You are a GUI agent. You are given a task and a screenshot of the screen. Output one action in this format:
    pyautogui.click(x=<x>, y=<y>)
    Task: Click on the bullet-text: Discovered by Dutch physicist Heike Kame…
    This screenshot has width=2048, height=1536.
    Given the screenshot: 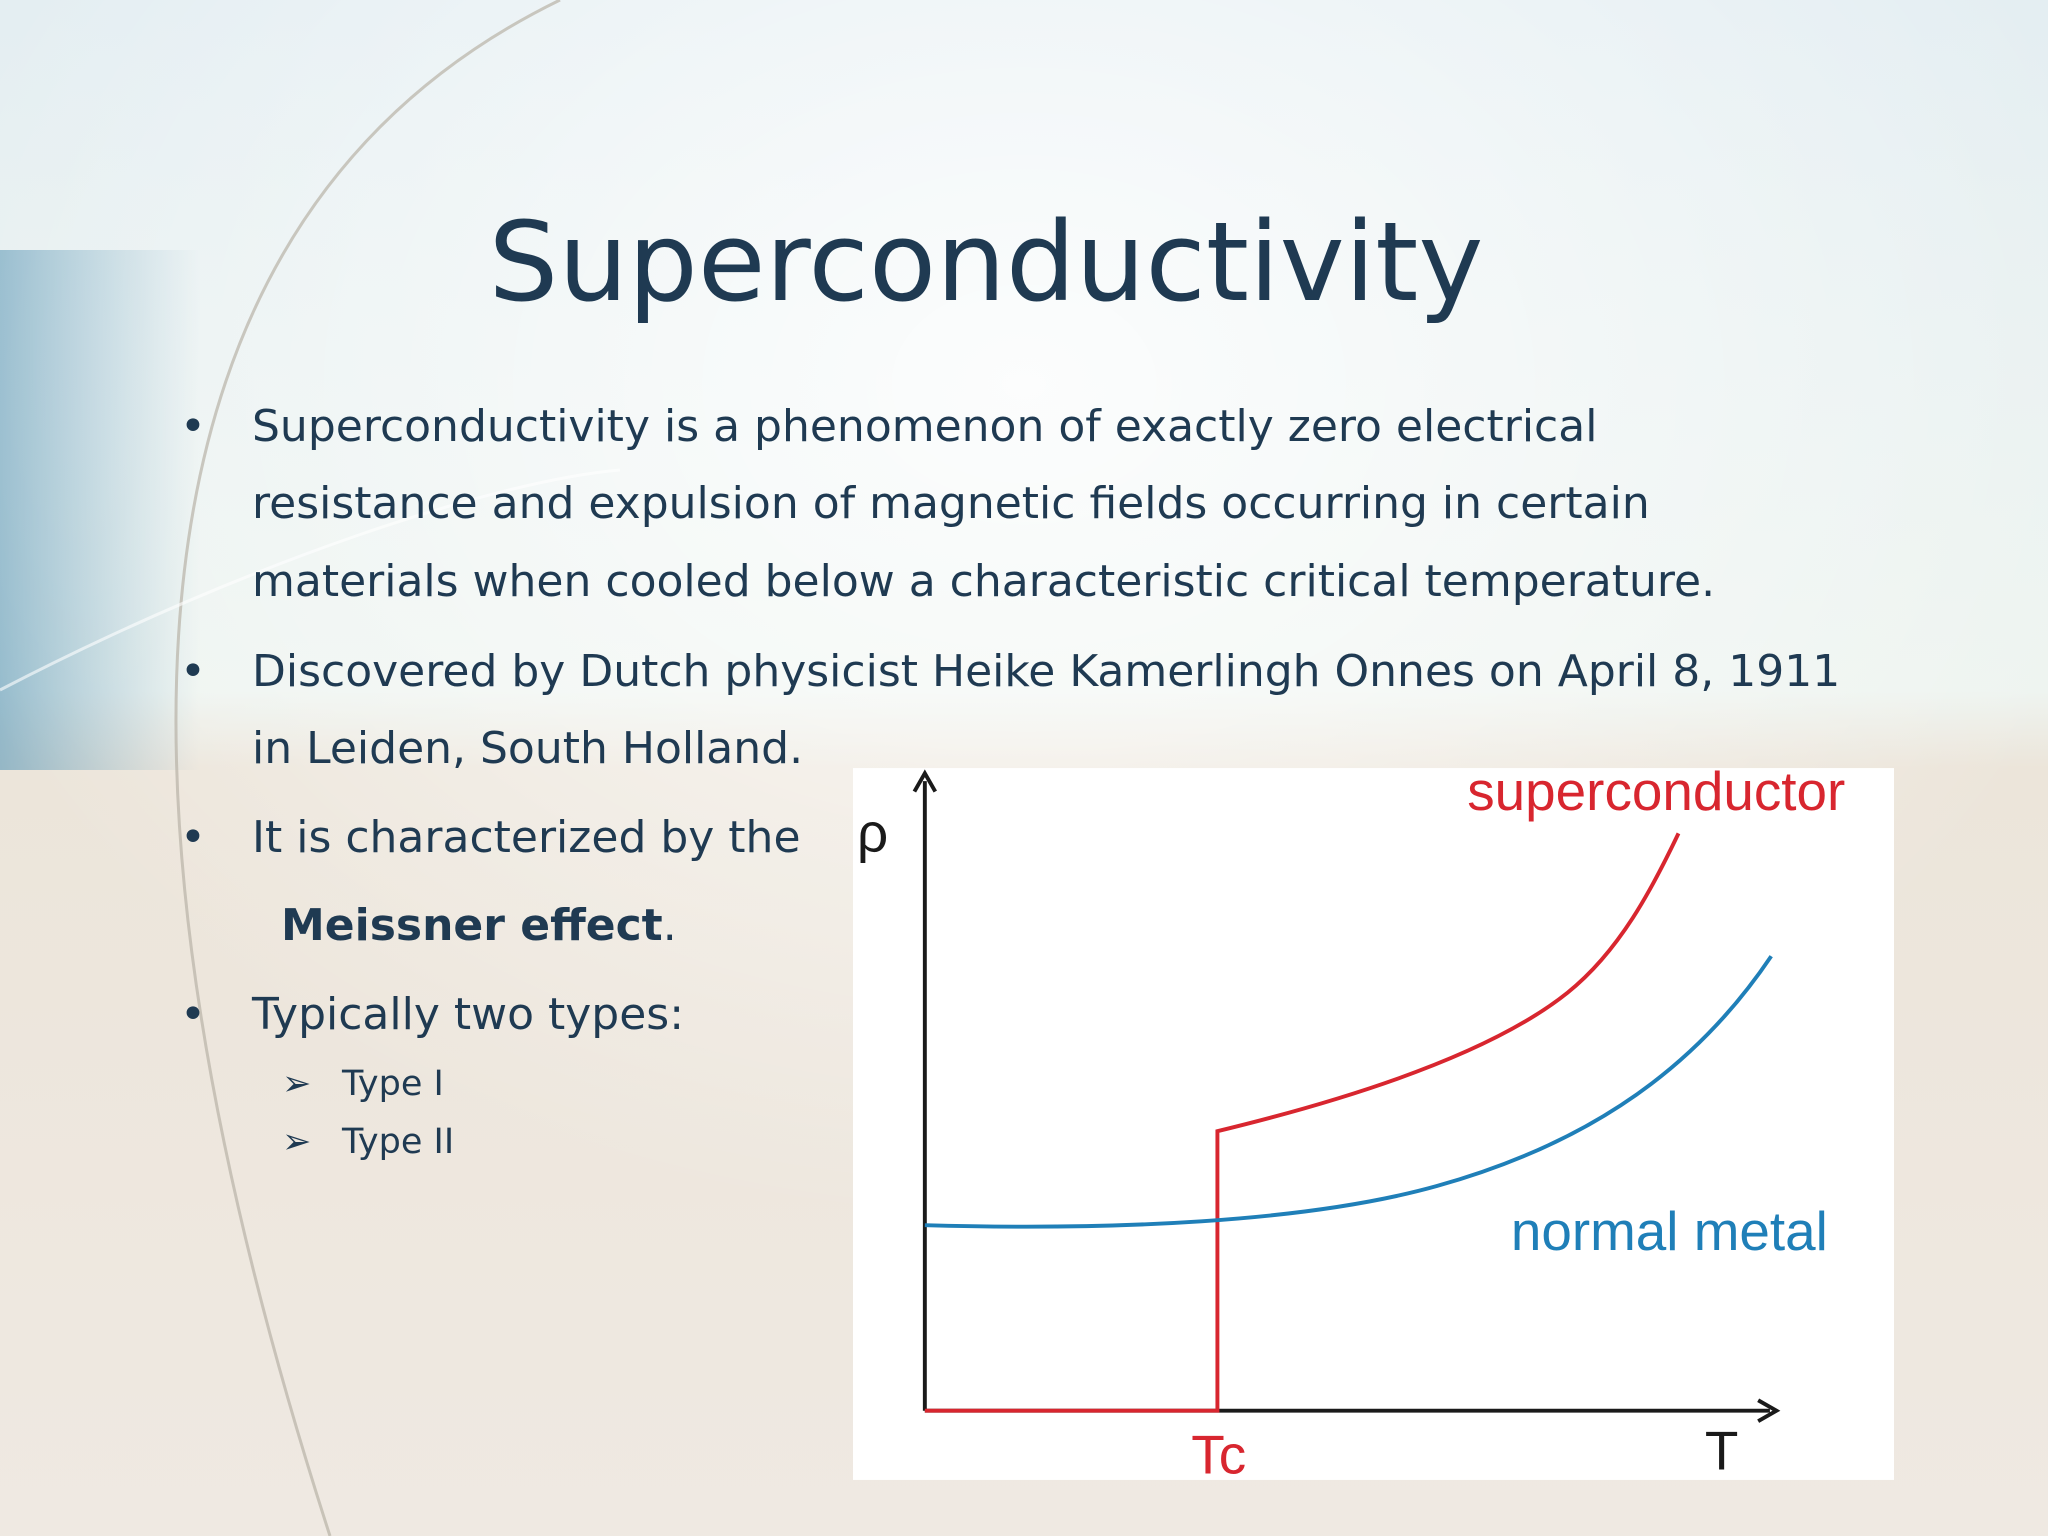 What is the action you would take?
    pyautogui.click(x=1046, y=671)
    